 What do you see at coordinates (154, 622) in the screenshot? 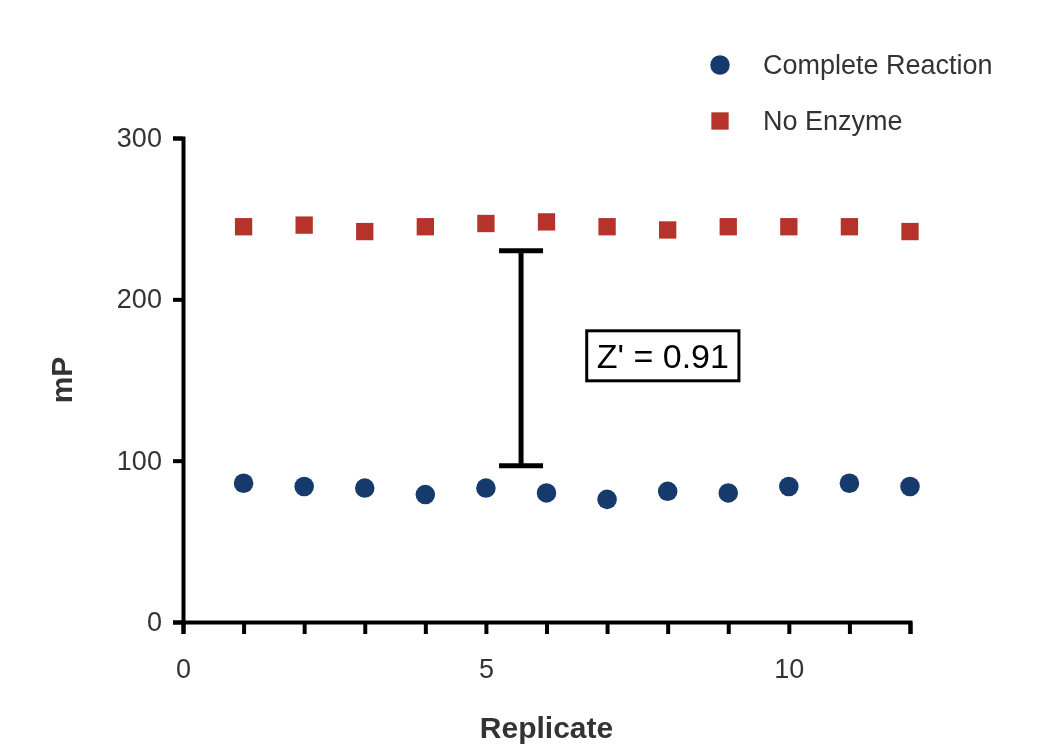
I see `y-tick-label: 0` at bounding box center [154, 622].